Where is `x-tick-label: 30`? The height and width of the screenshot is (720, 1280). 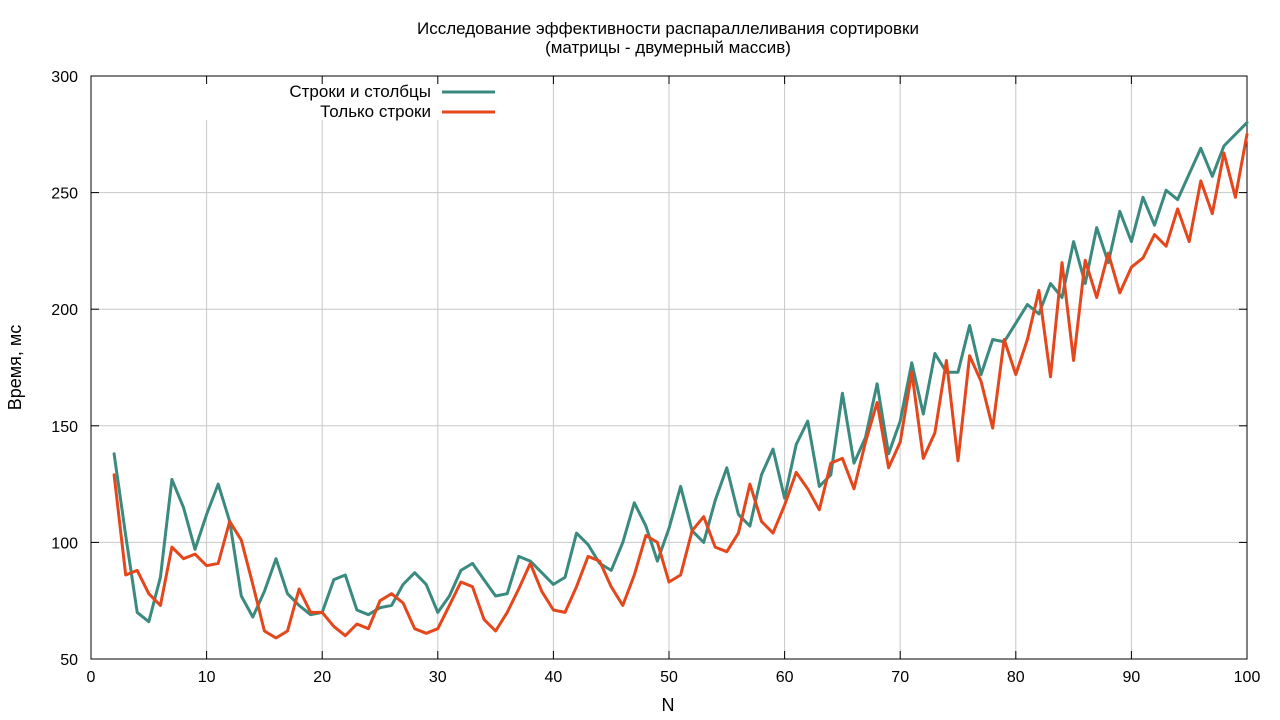
x-tick-label: 30 is located at coordinates (438, 677).